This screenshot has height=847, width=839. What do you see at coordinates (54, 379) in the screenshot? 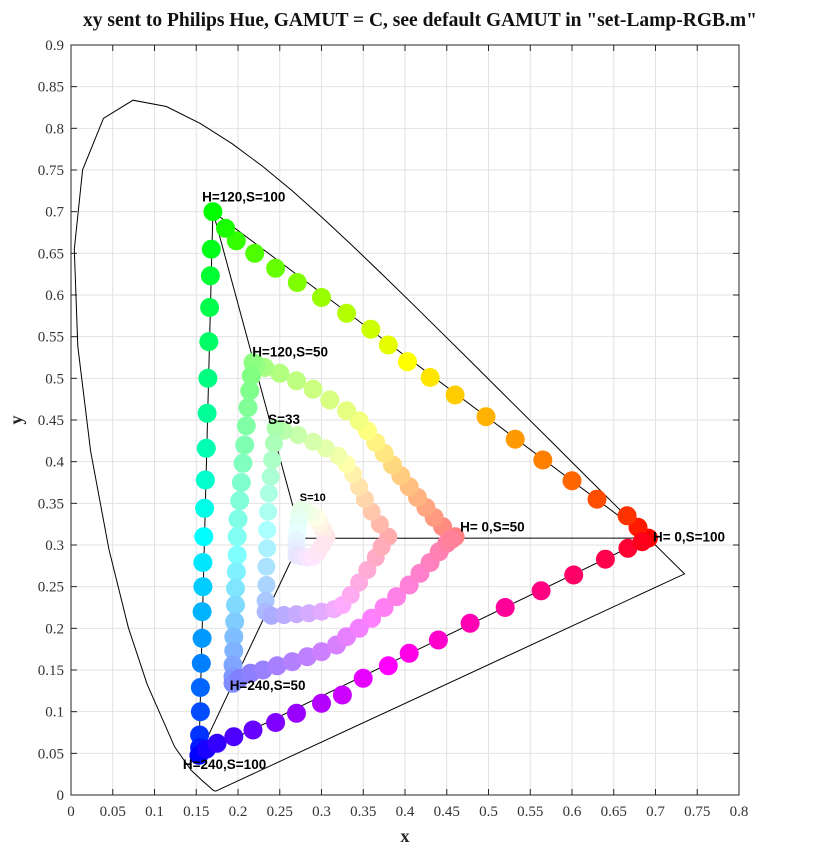
I see `y-tick-label: 0.5` at bounding box center [54, 379].